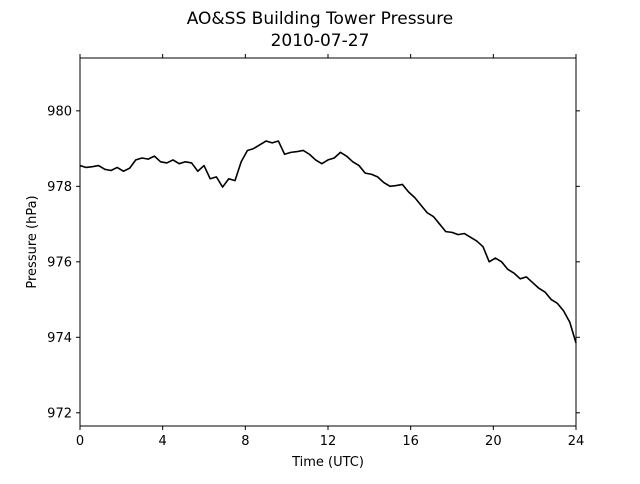  Describe the element at coordinates (59, 187) in the screenshot. I see `y-tick-label: 978` at that location.